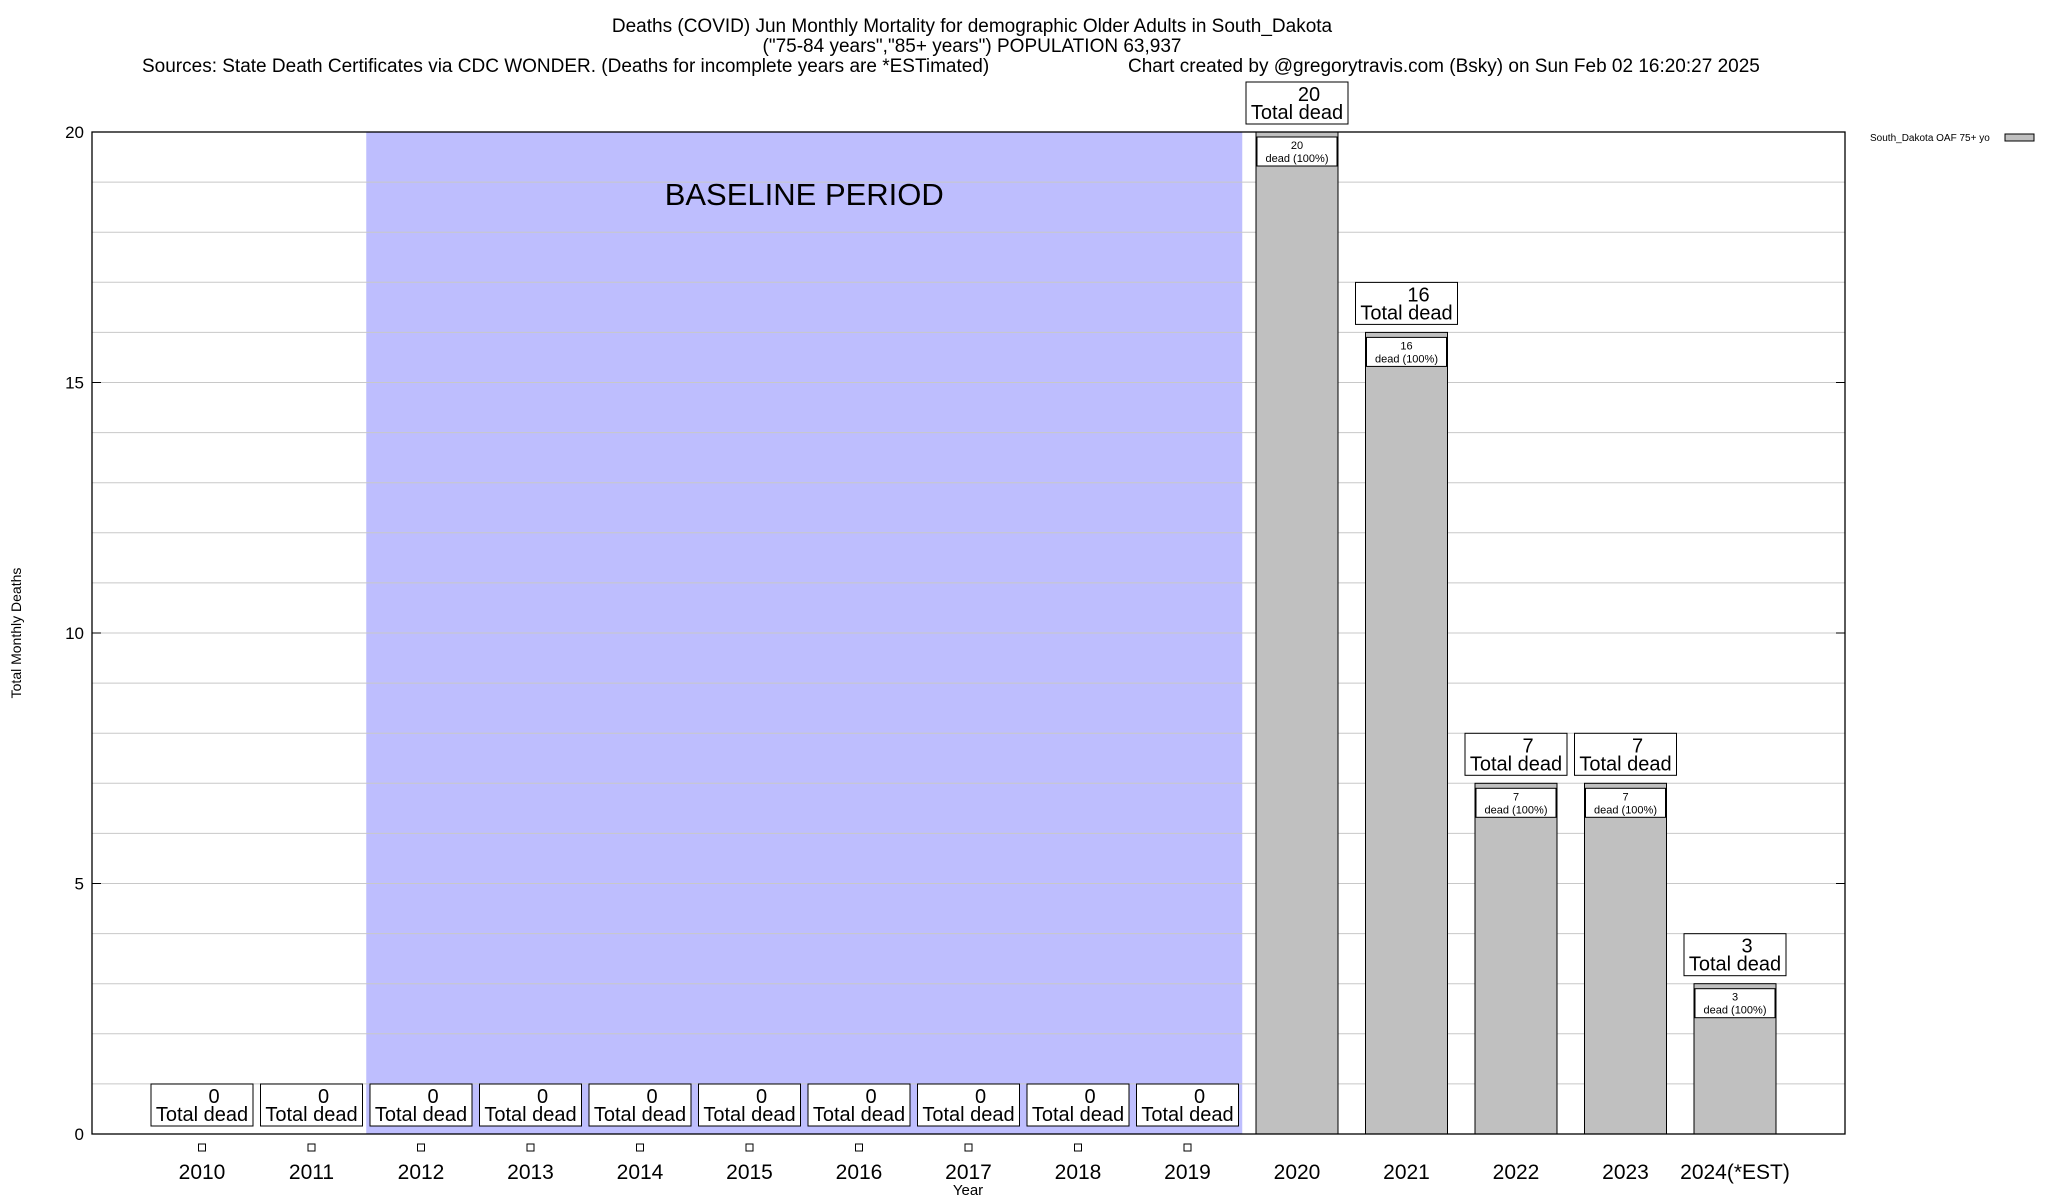 This screenshot has width=2048, height=1200. Describe the element at coordinates (804, 194) in the screenshot. I see `baseline-period-label: BASELINE PERIOD` at that location.